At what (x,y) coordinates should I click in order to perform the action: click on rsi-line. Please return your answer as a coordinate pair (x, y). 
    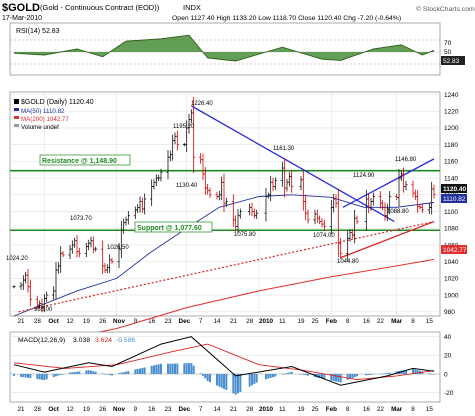
    Looking at the image, I should click on (224, 48).